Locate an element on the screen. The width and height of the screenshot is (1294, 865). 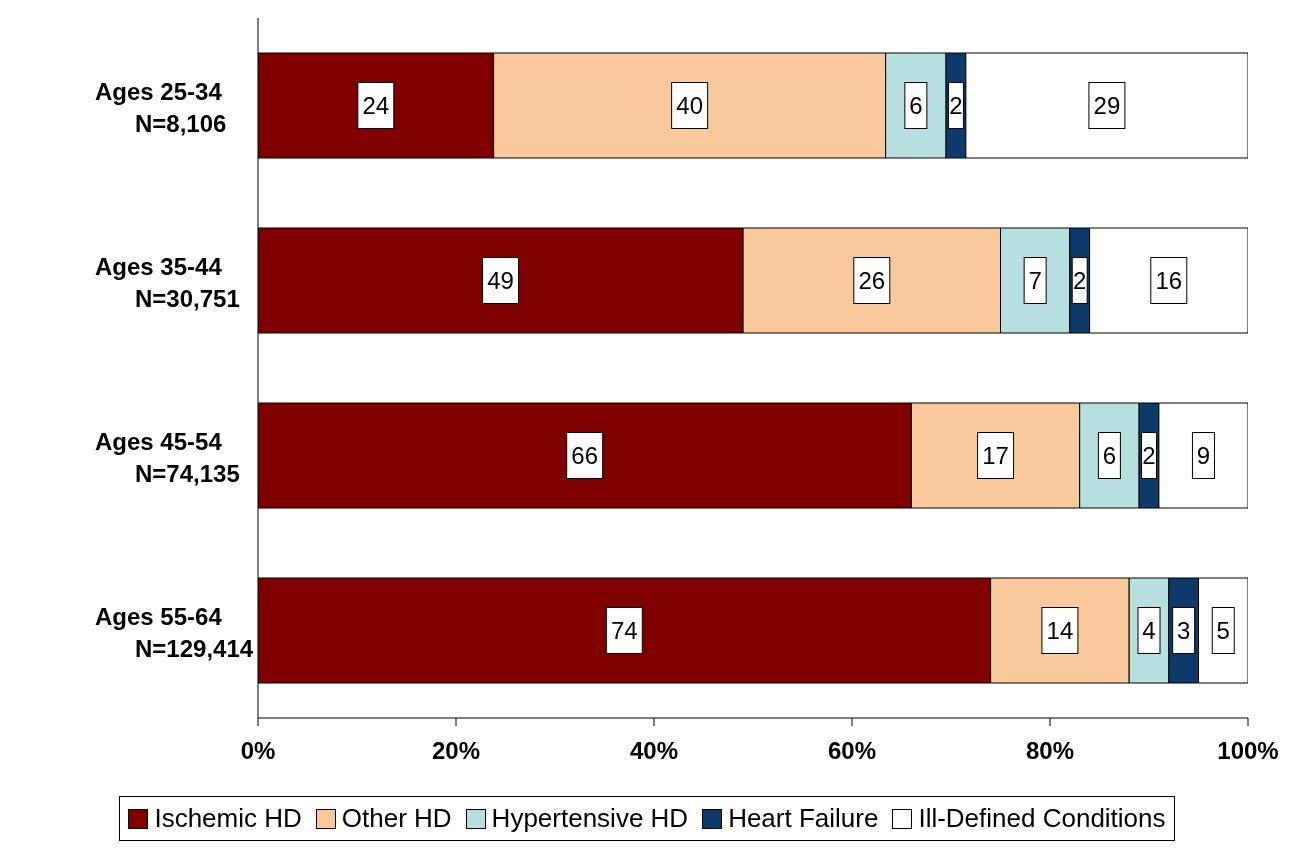
data-label: 17 is located at coordinates (995, 455).